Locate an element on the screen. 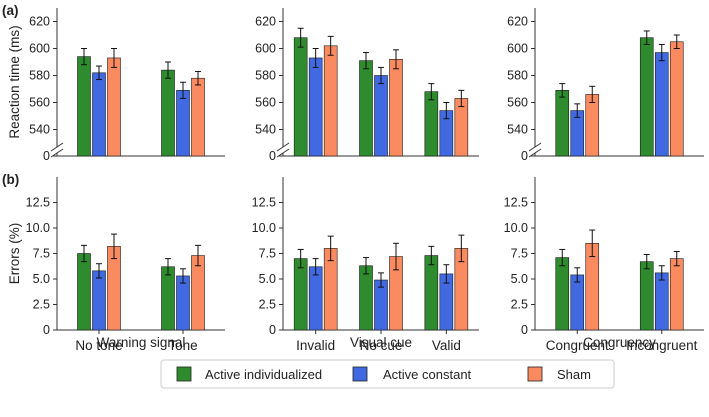 This screenshot has height=417, width=709. legend-swatch-sham is located at coordinates (535, 374).